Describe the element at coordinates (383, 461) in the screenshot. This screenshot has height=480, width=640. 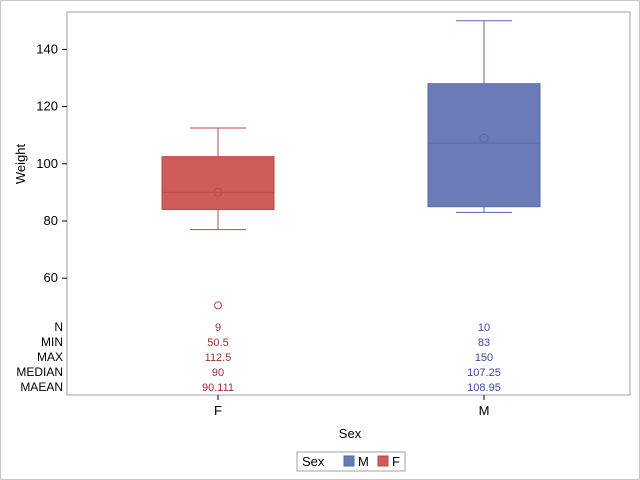
I see `legend-swatch-f` at that location.